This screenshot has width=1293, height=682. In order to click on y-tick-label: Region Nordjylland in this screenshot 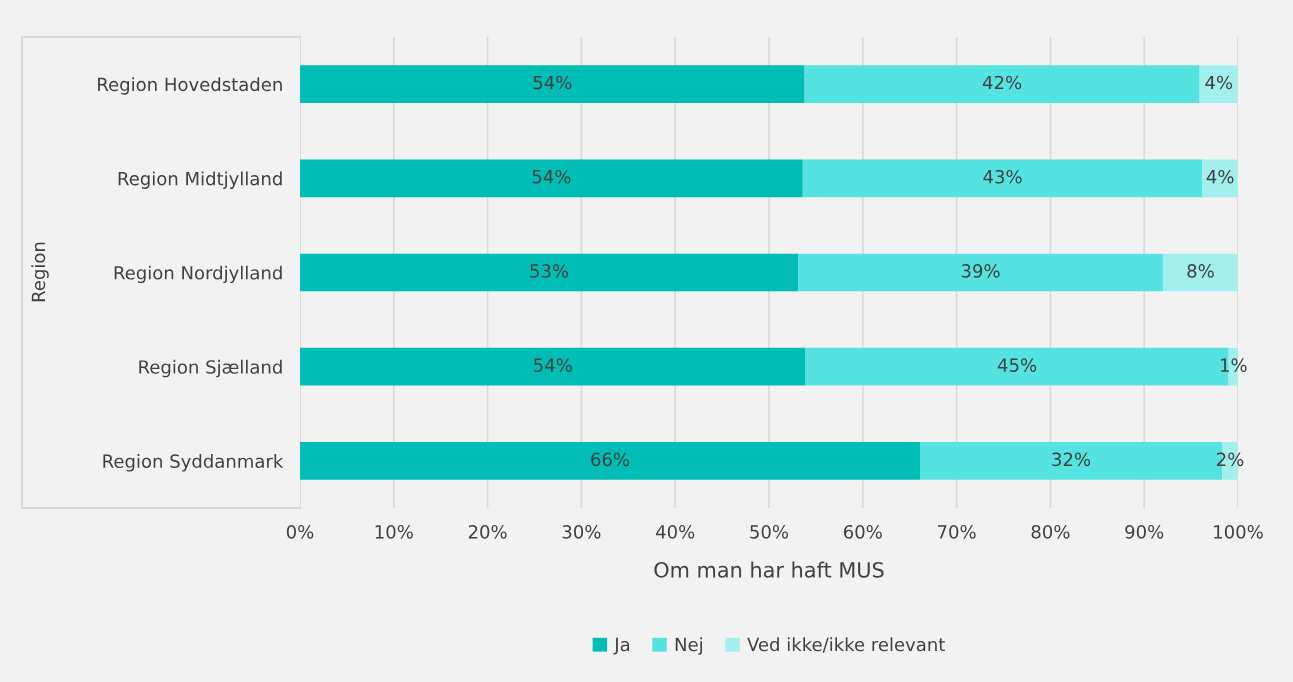, I will do `click(198, 274)`.